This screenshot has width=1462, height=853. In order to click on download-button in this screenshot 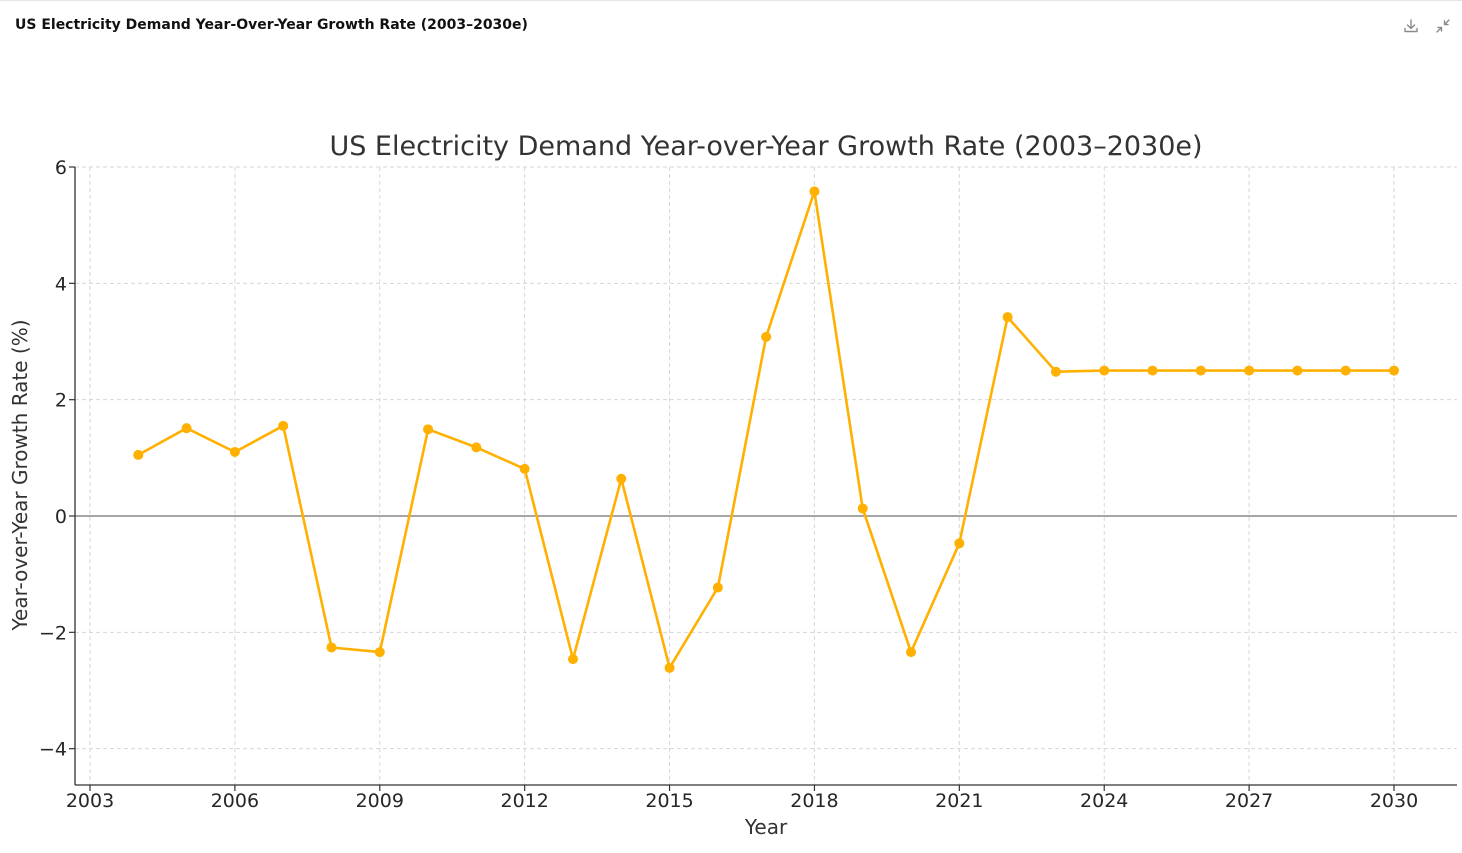, I will do `click(1411, 26)`.